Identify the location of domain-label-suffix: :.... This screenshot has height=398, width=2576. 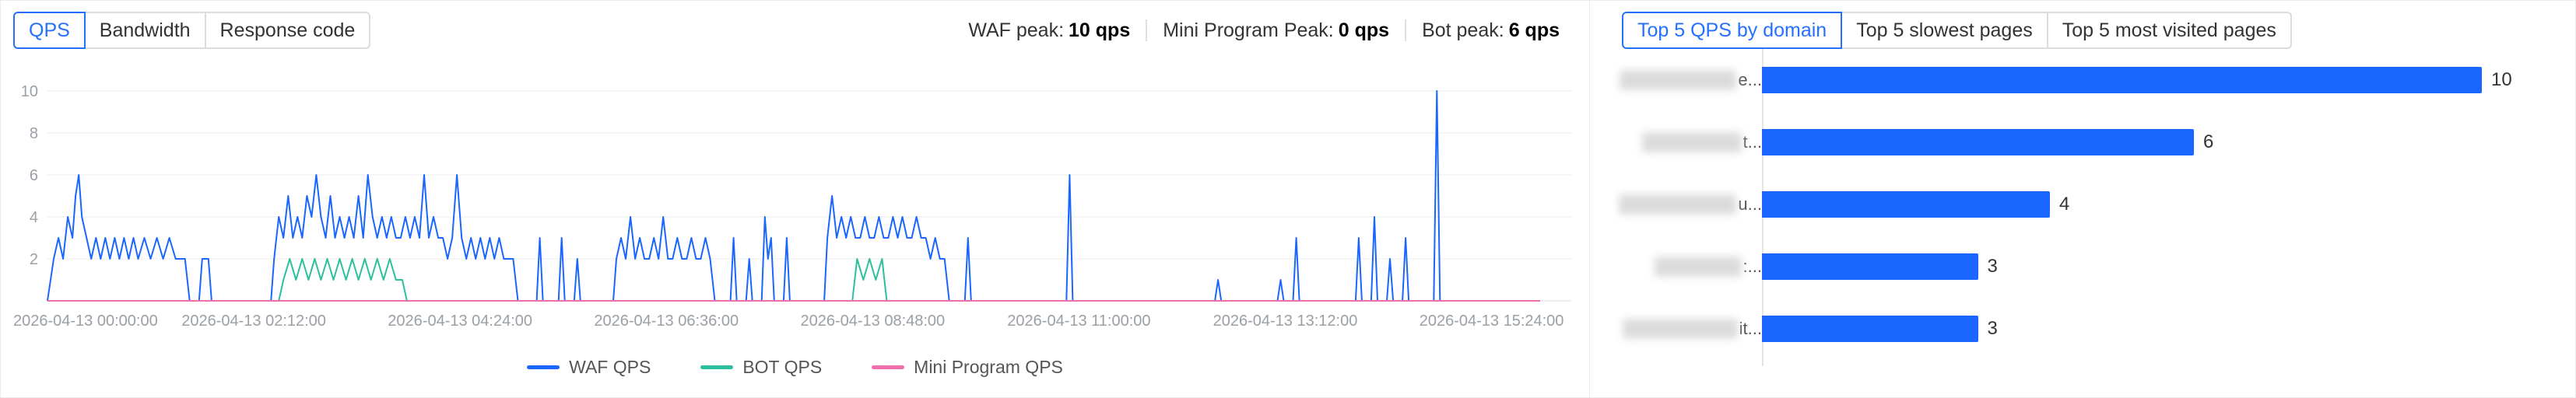
(1752, 266).